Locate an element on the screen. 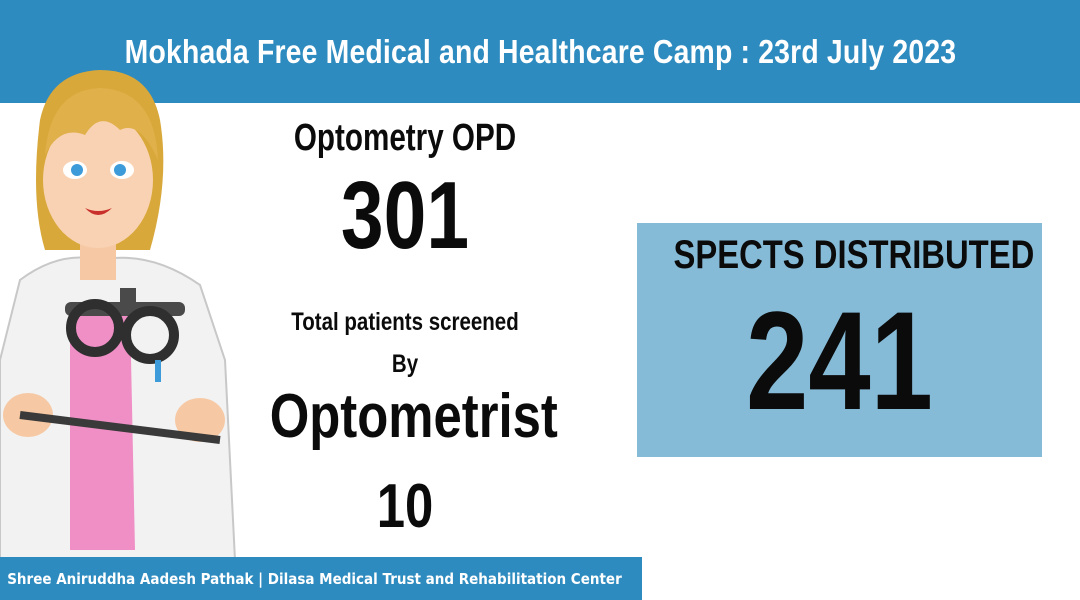 The image size is (1080, 600). patients-screened-label: Total patients screened is located at coordinates (405, 322).